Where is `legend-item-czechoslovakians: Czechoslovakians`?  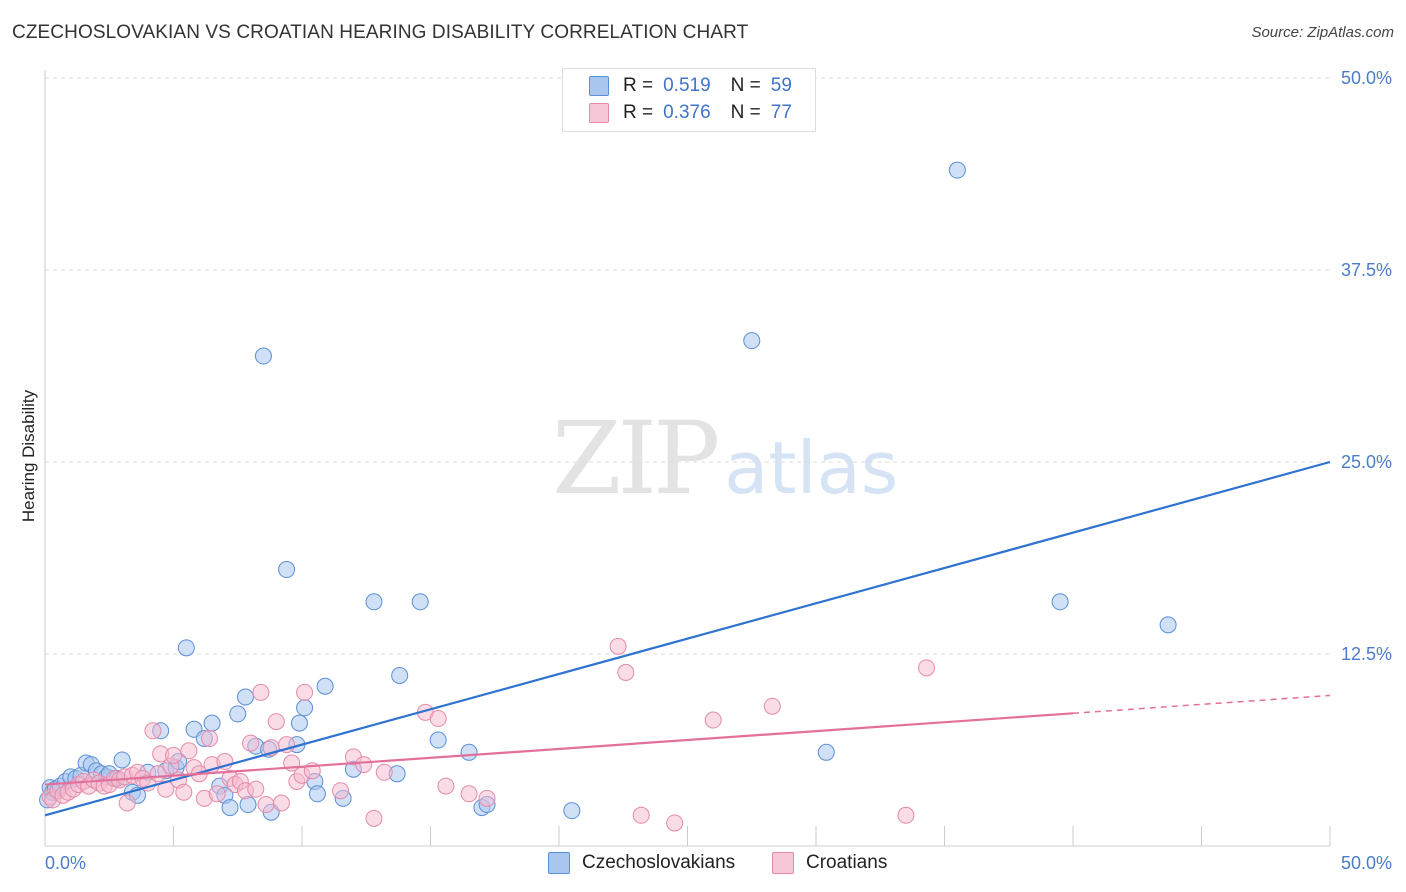
legend-item-czechoslovakians: Czechoslovakians is located at coordinates (641, 863).